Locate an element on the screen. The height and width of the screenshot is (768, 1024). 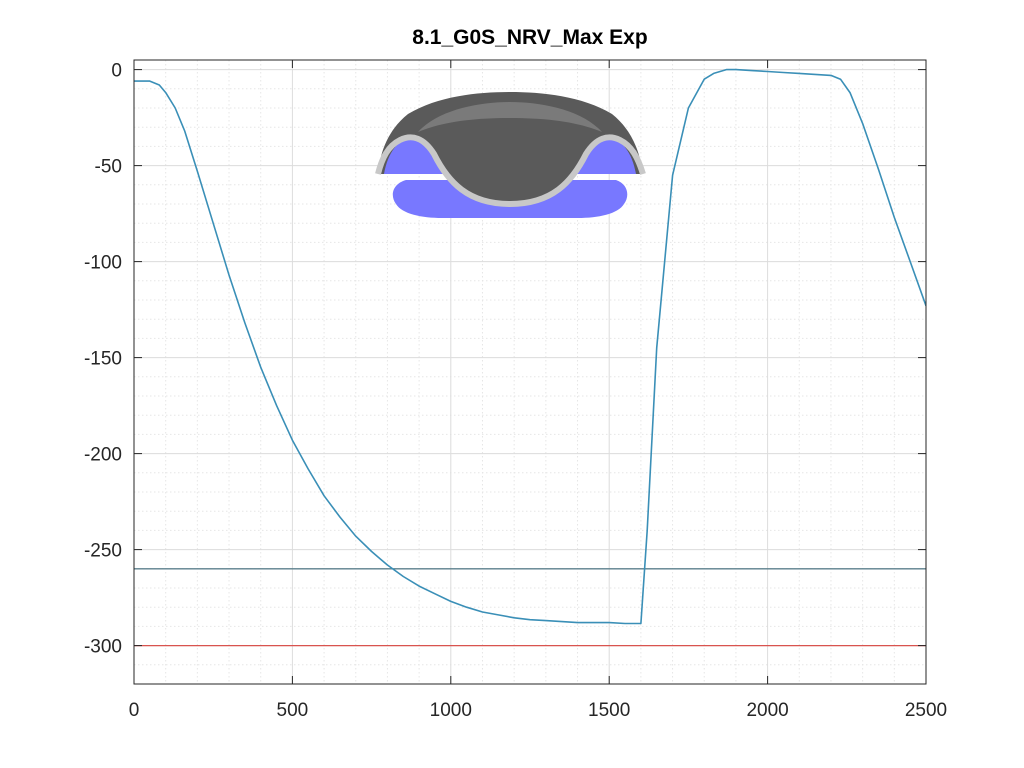
x-tick-label: 2000 is located at coordinates (767, 710).